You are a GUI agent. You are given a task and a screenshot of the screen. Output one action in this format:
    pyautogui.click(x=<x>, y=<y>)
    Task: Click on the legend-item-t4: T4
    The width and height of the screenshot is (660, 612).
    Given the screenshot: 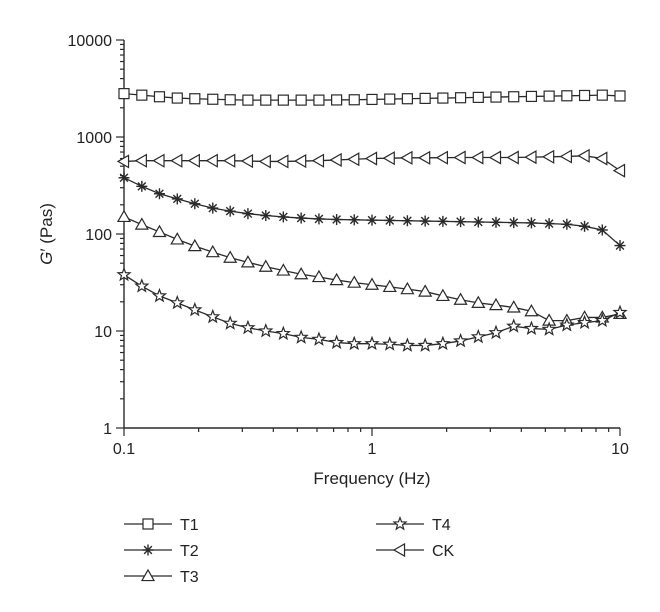 What is the action you would take?
    pyautogui.click(x=413, y=524)
    